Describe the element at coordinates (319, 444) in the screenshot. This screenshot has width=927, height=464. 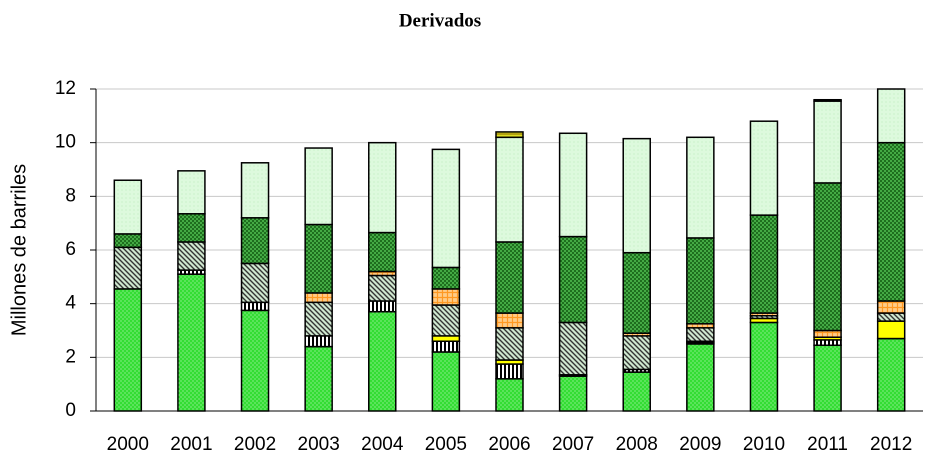
I see `x-tick-label: 2003` at that location.